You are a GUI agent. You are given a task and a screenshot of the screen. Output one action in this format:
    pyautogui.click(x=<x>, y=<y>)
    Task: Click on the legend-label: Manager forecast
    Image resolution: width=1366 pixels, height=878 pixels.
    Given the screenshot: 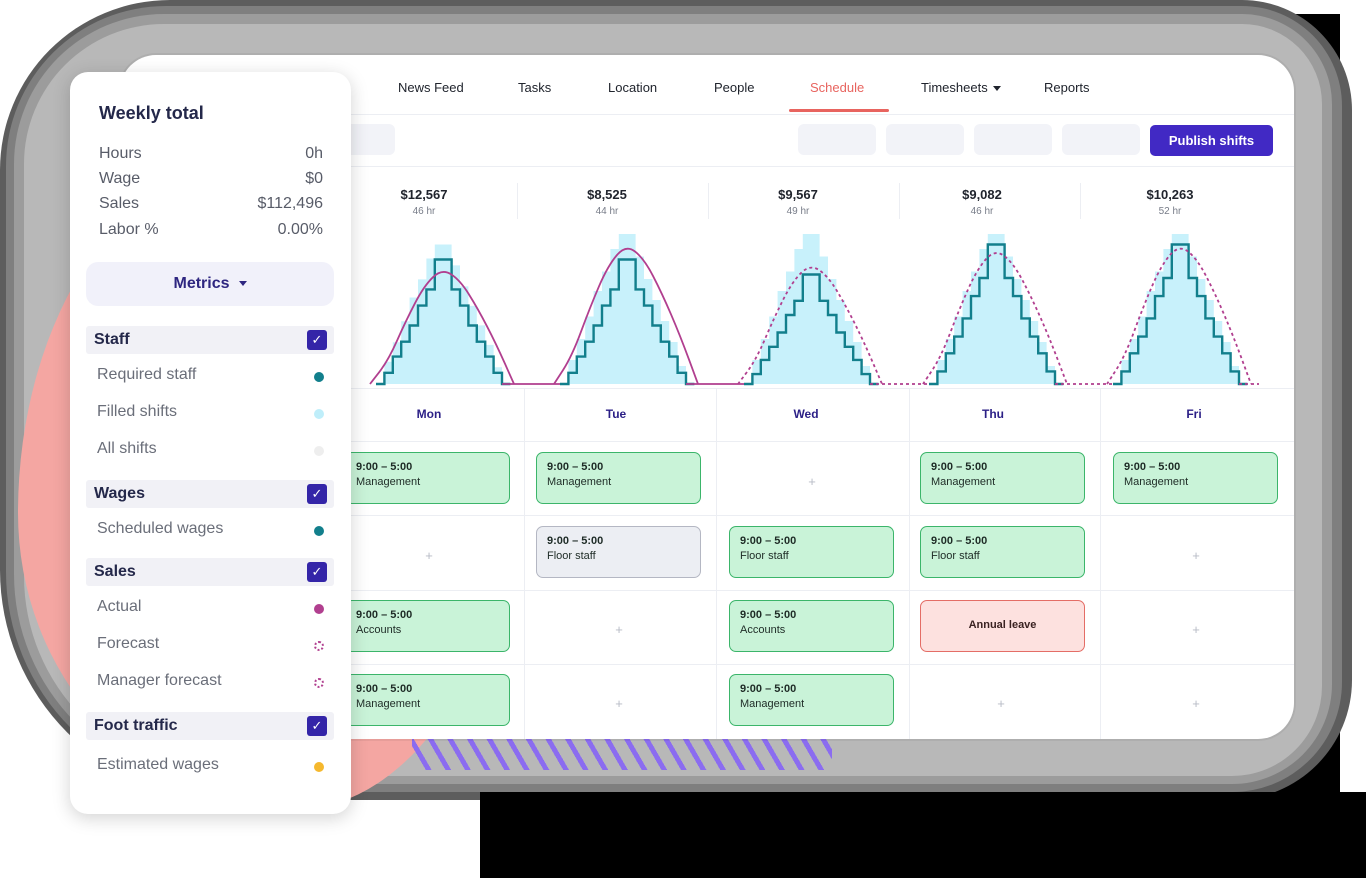 What is the action you would take?
    pyautogui.click(x=159, y=680)
    